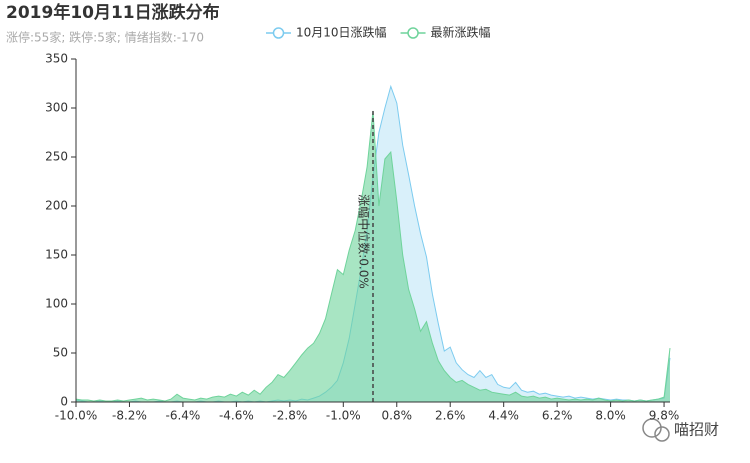  I want to click on y-tick-label: 250, so click(56, 157).